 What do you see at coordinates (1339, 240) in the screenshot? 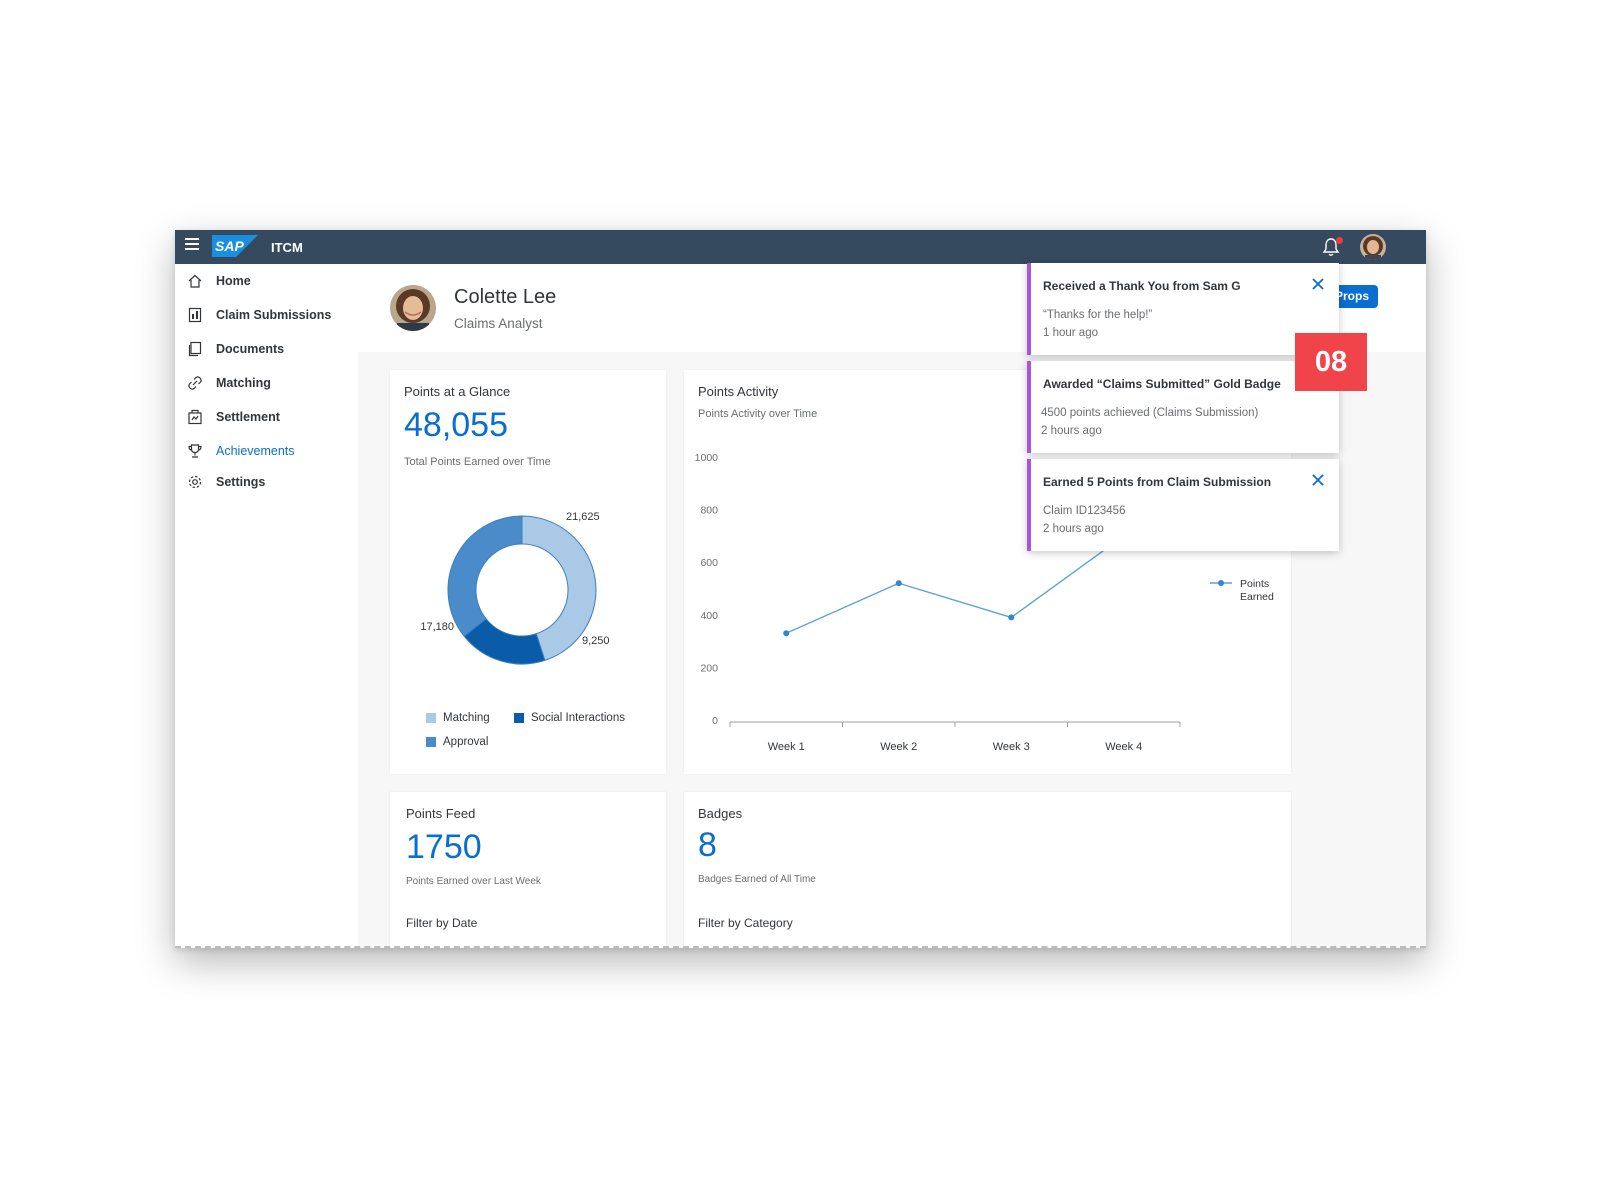
I see `notification-dot` at bounding box center [1339, 240].